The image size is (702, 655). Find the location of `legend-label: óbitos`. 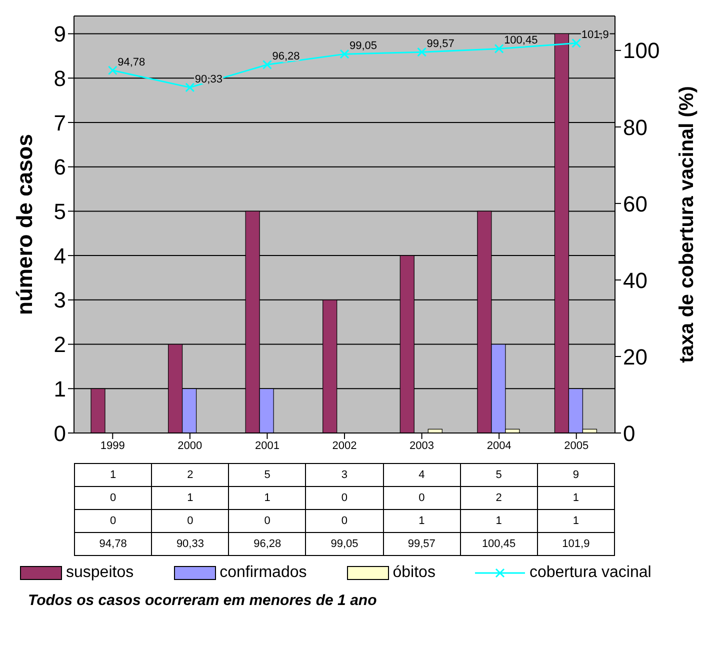

legend-label: óbitos is located at coordinates (414, 573).